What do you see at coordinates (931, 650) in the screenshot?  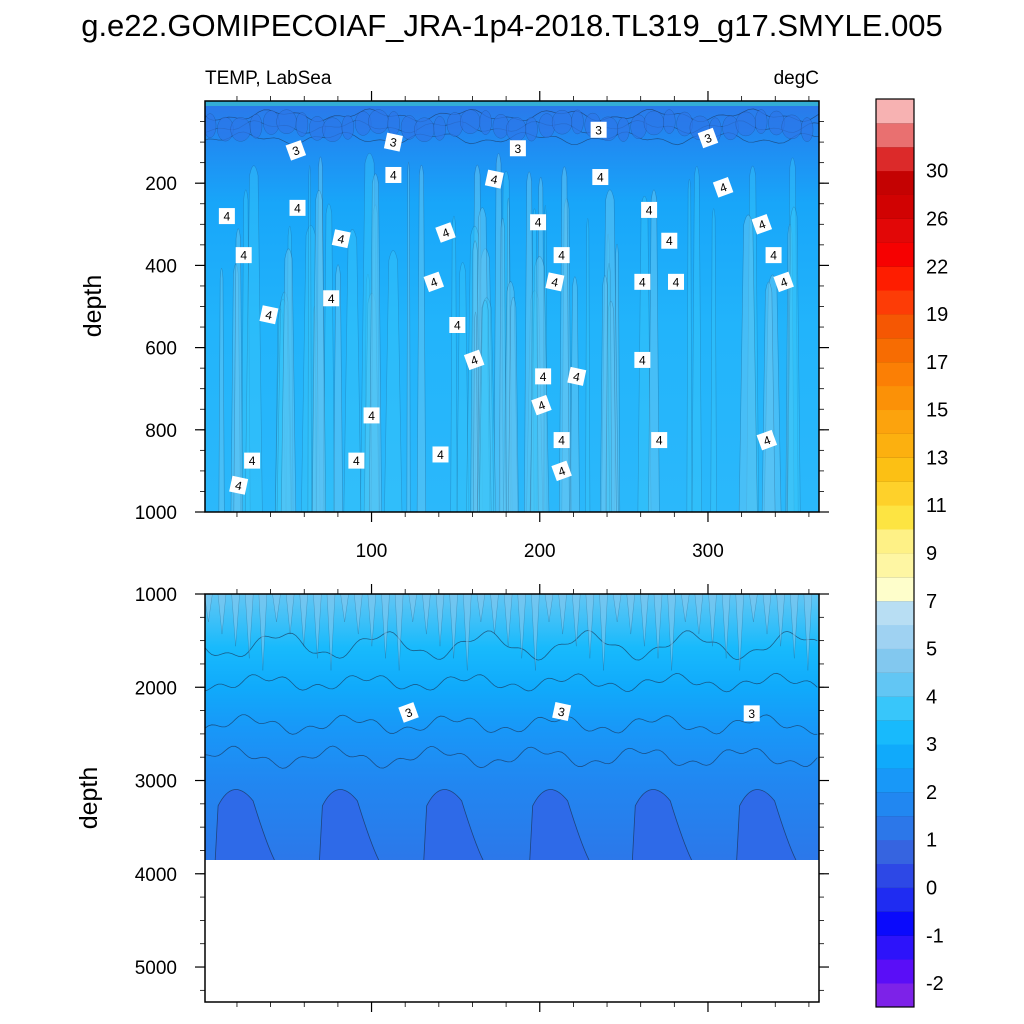 I see `colorbar-label: 5` at bounding box center [931, 650].